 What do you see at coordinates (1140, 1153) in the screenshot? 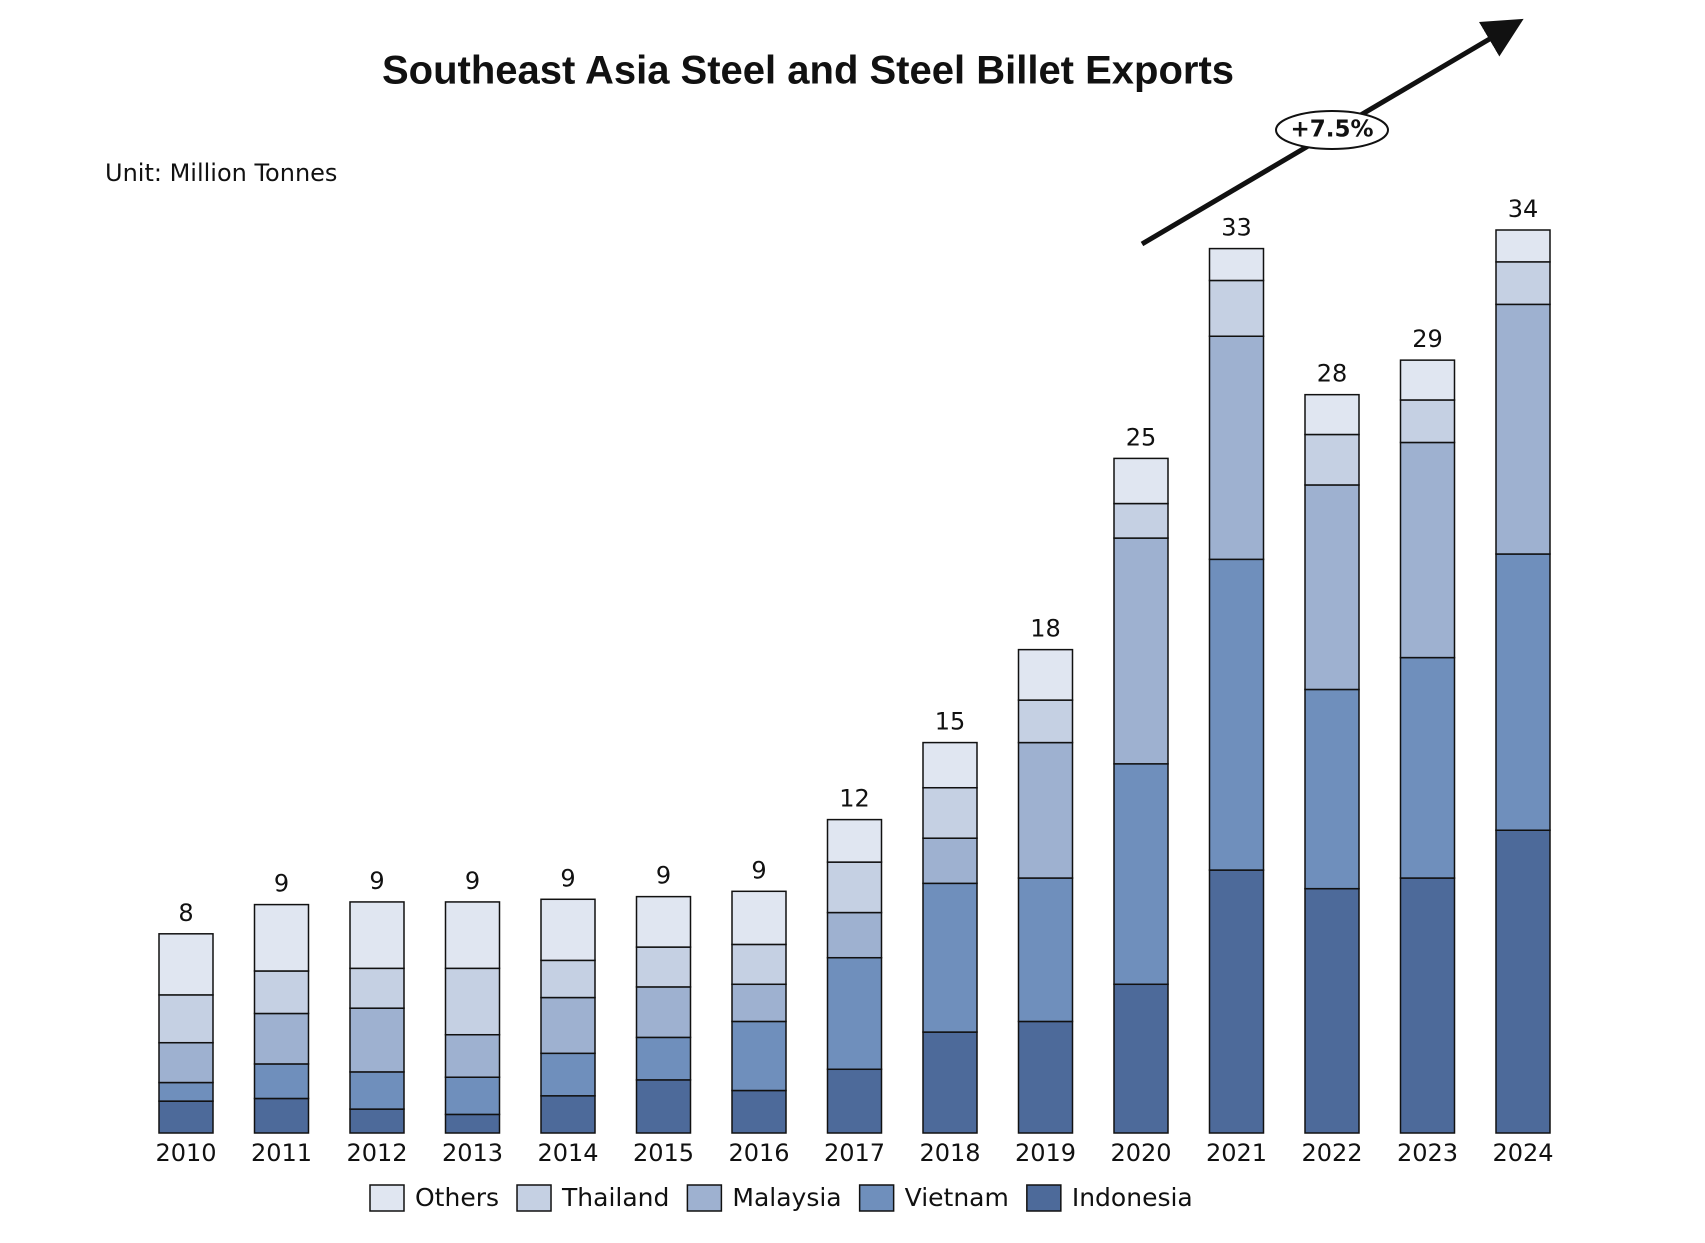
I see `x-tick-label: 2020` at bounding box center [1140, 1153].